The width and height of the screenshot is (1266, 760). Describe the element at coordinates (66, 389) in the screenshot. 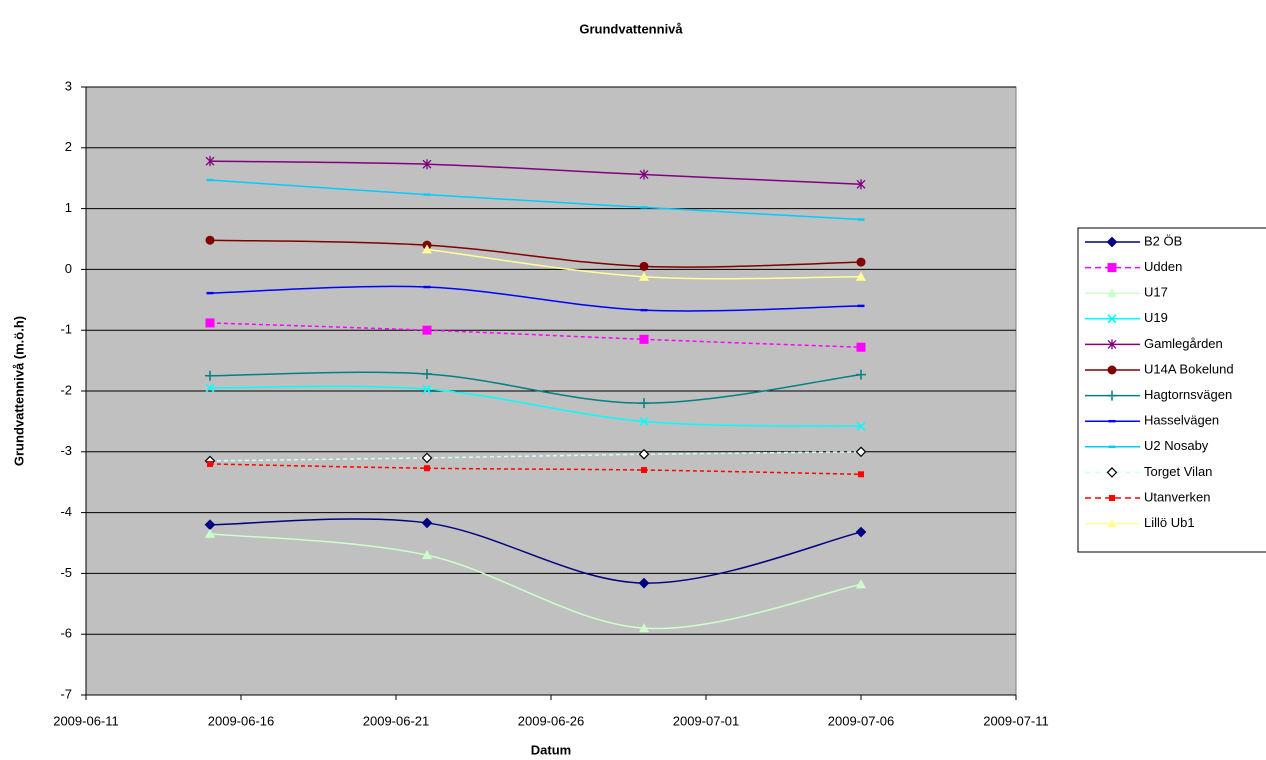

I see `y-tick-label: -2` at that location.